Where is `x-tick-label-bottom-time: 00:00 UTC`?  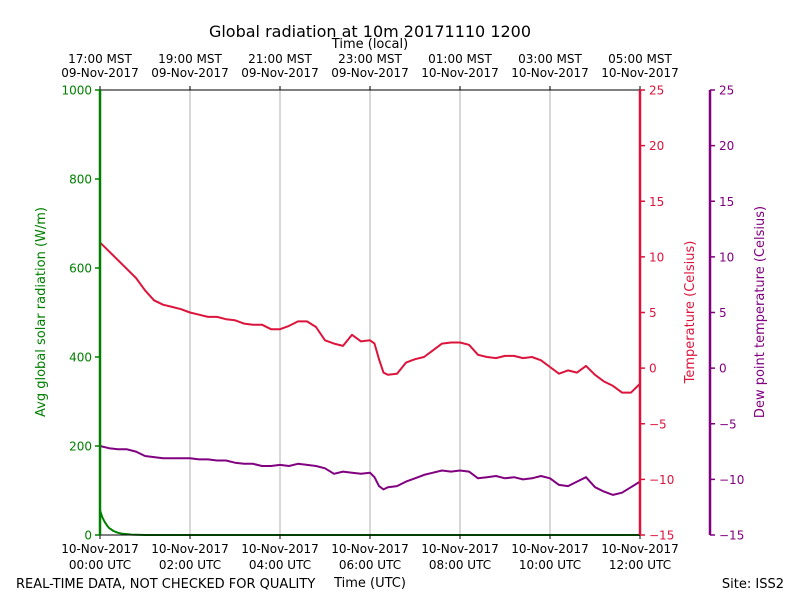
x-tick-label-bottom-time: 00:00 UTC is located at coordinates (100, 565).